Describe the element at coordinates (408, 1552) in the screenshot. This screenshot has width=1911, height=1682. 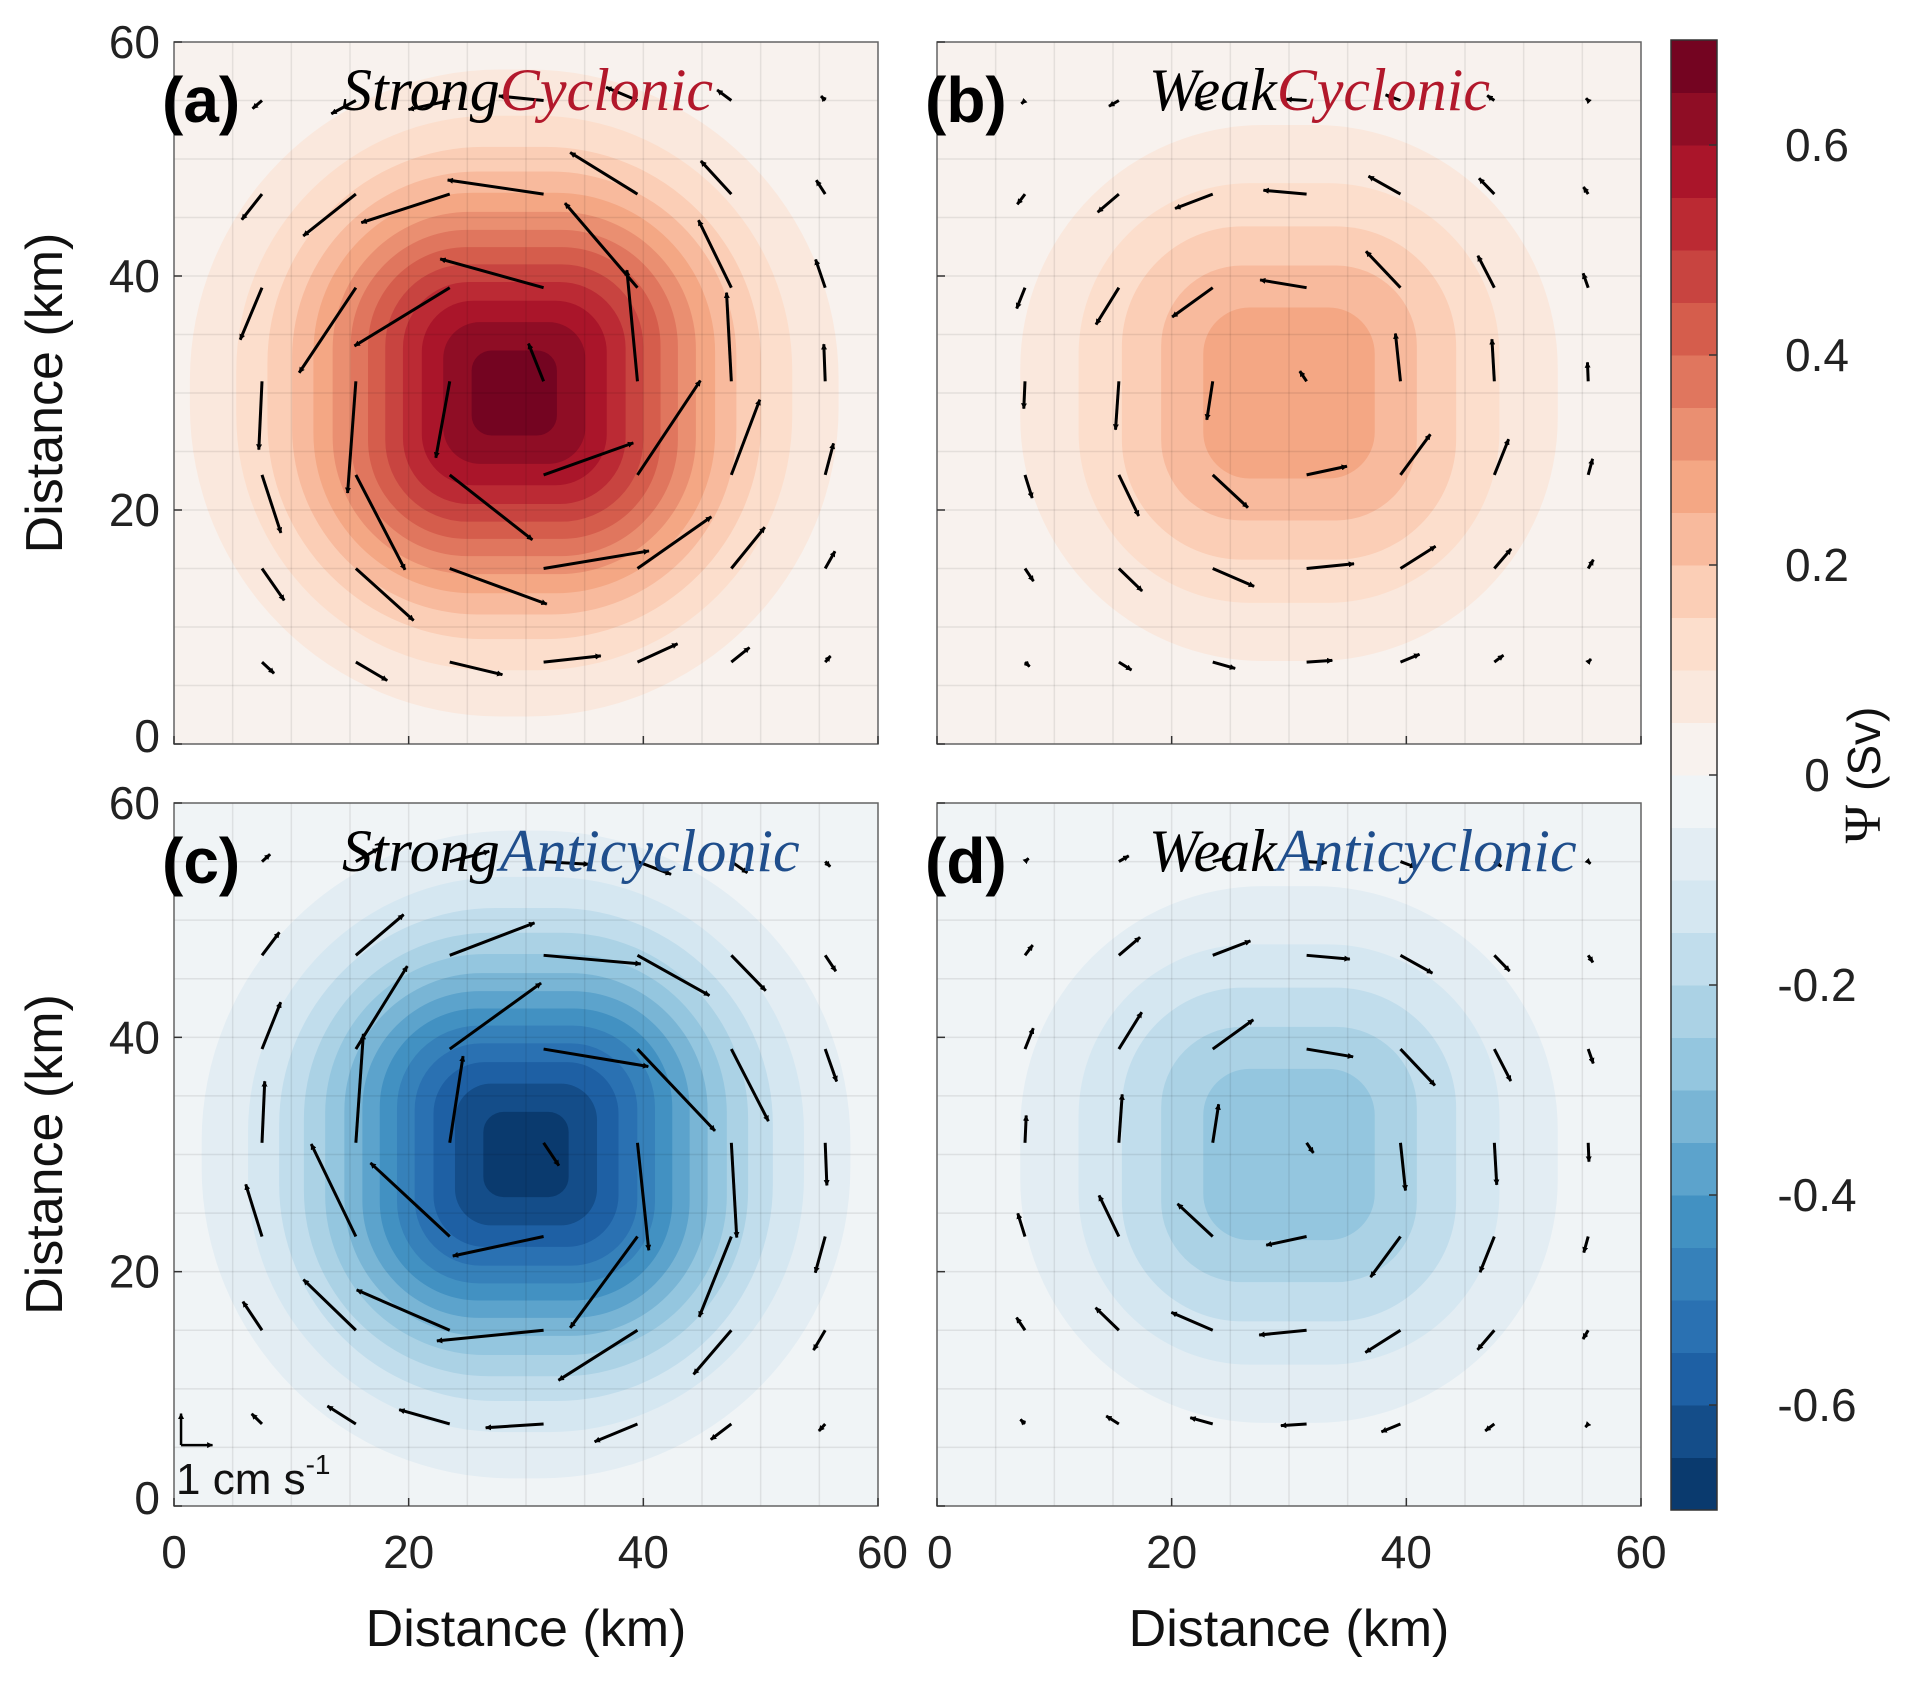
I see `x-tick-label: 20` at that location.